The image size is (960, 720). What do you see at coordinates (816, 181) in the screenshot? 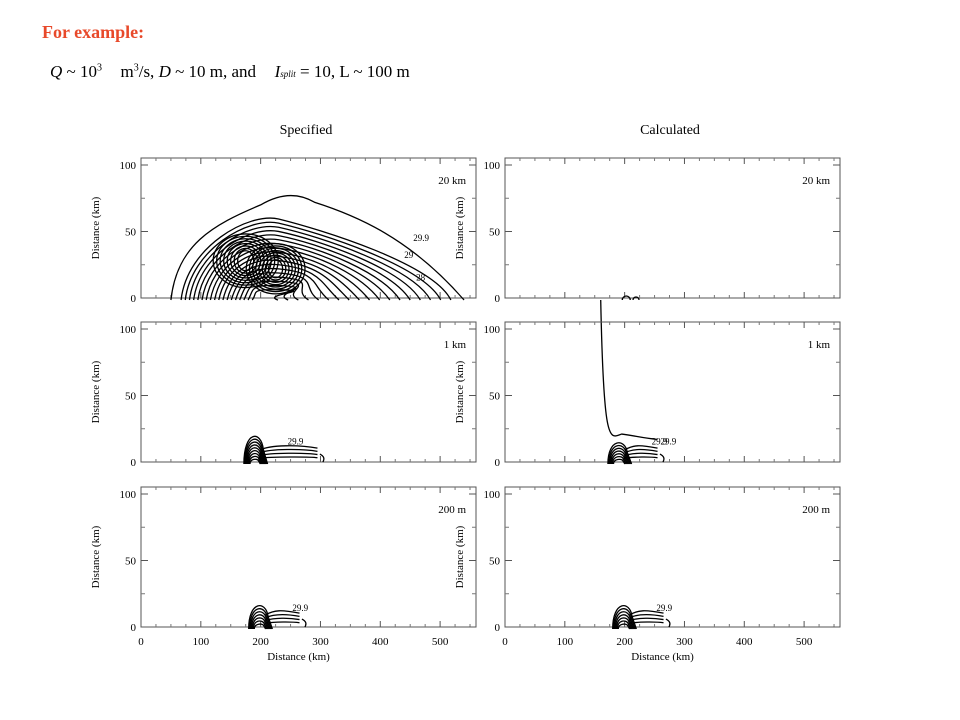
I see `panel-resolution-tag: 20 km` at bounding box center [816, 181].